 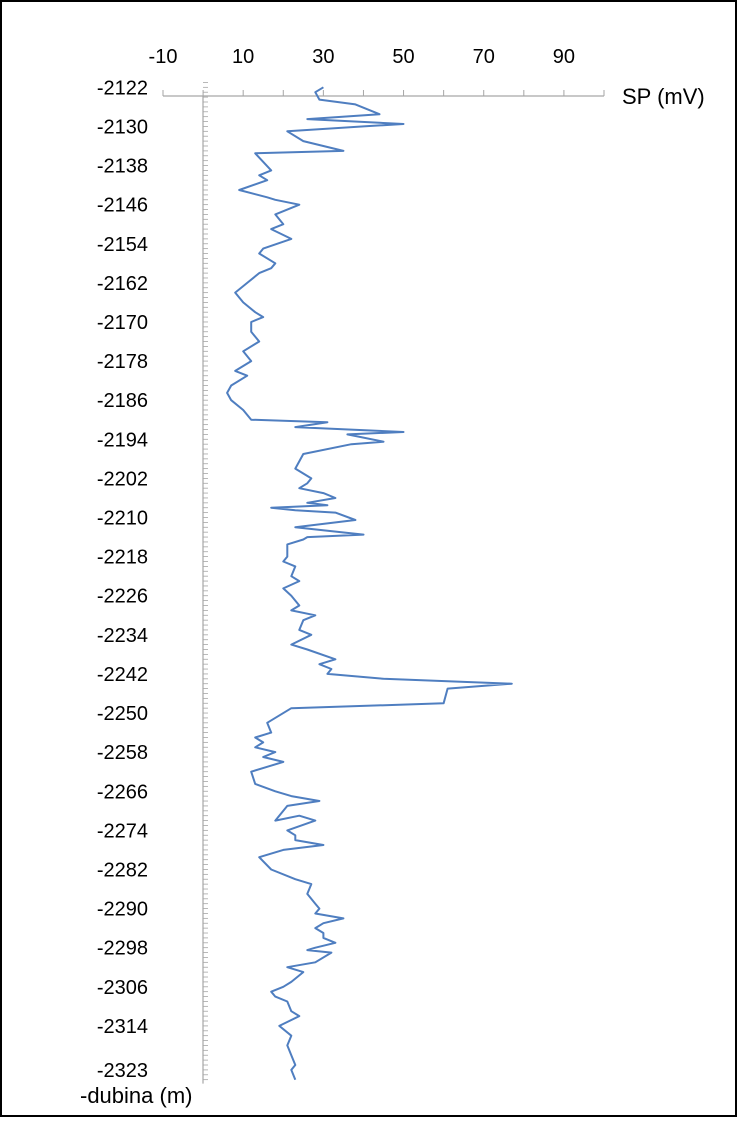 What do you see at coordinates (122, 714) in the screenshot?
I see `y-tick-label: -2250` at bounding box center [122, 714].